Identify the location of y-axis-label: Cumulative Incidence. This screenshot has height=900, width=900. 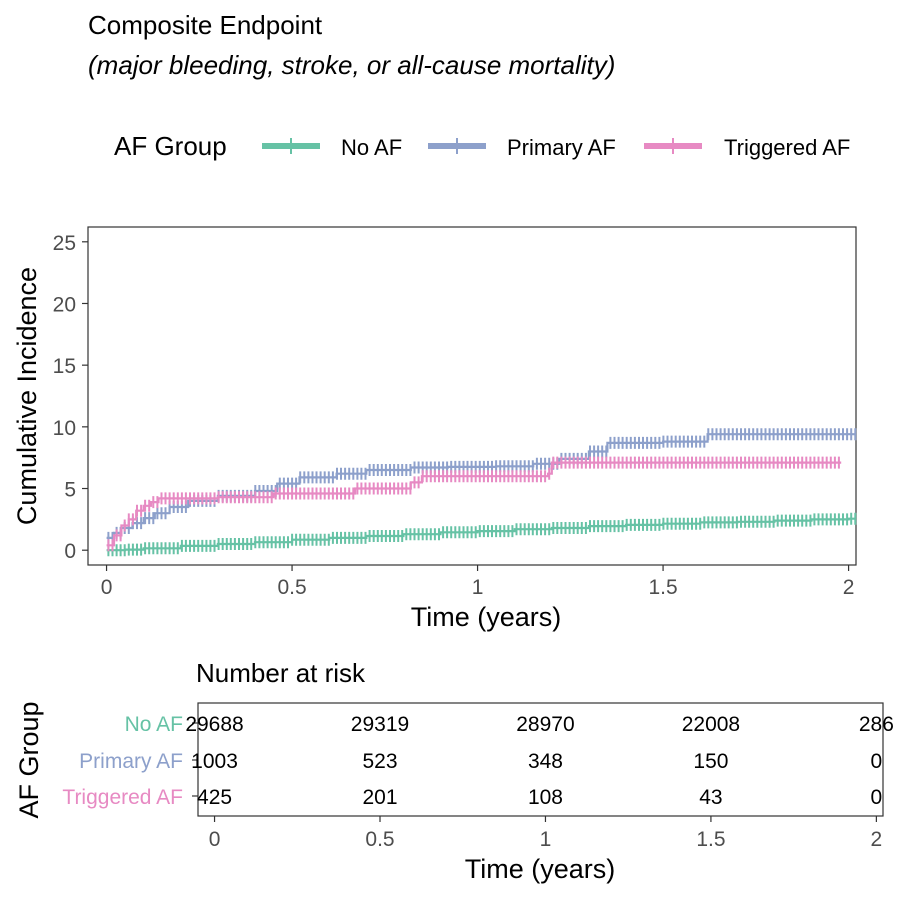
(27, 396).